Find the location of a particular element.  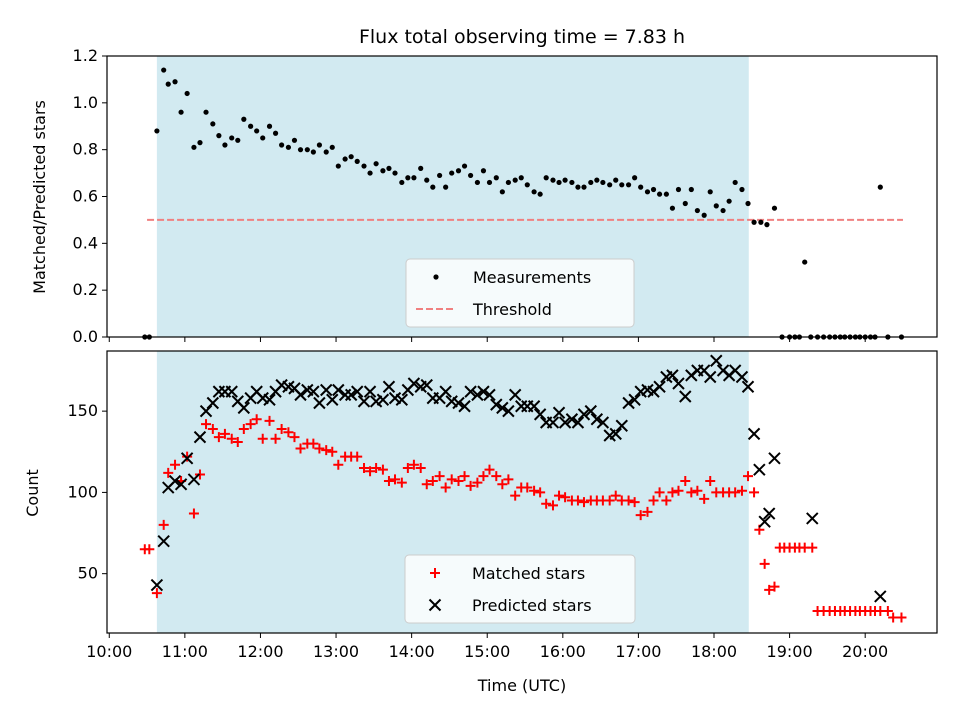

legend-predicted-swatch is located at coordinates (435, 605).